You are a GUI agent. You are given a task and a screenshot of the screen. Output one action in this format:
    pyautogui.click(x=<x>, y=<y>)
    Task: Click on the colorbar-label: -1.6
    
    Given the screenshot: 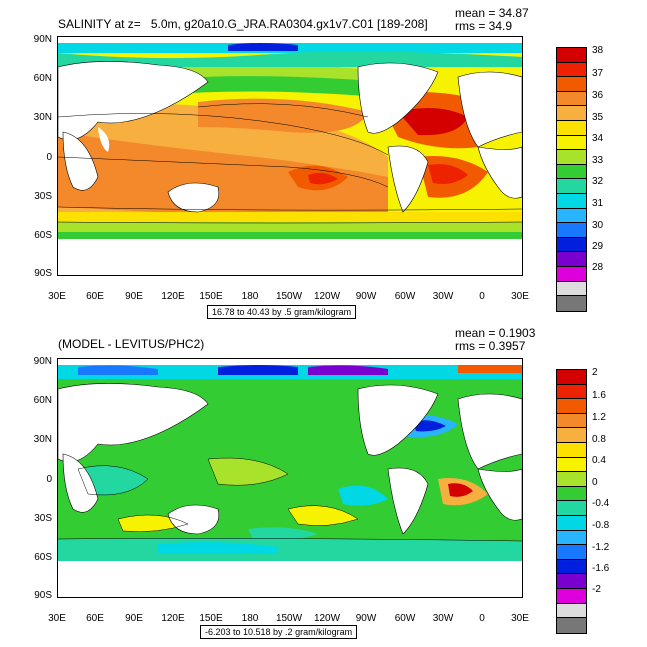 What is the action you would take?
    pyautogui.click(x=601, y=568)
    